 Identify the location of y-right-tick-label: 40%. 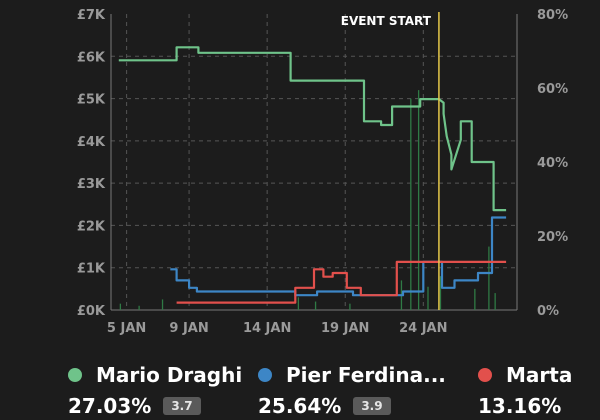
(552, 163).